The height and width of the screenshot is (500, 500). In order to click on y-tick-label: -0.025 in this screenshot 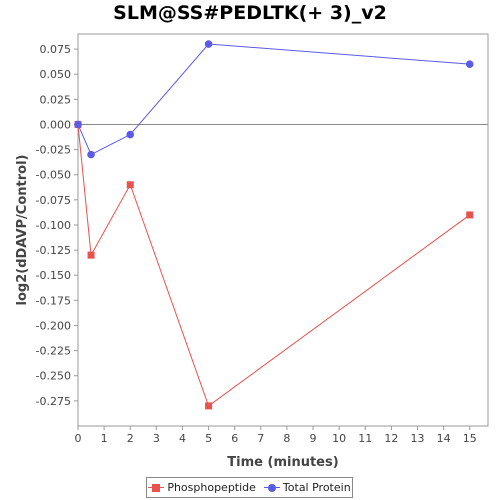, I will do `click(53, 150)`.